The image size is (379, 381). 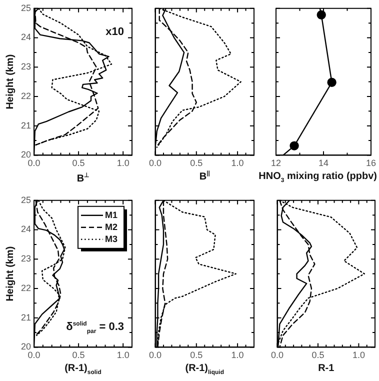 I want to click on x-tick-label: 14, so click(x=323, y=163).